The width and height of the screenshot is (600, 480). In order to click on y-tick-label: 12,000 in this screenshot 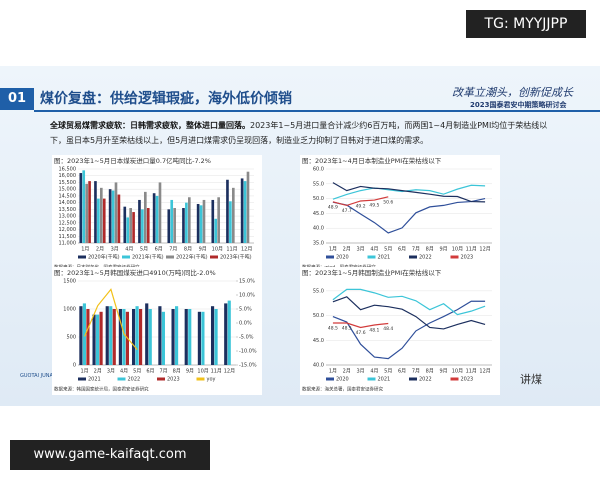, I will do `click(68, 230)`.